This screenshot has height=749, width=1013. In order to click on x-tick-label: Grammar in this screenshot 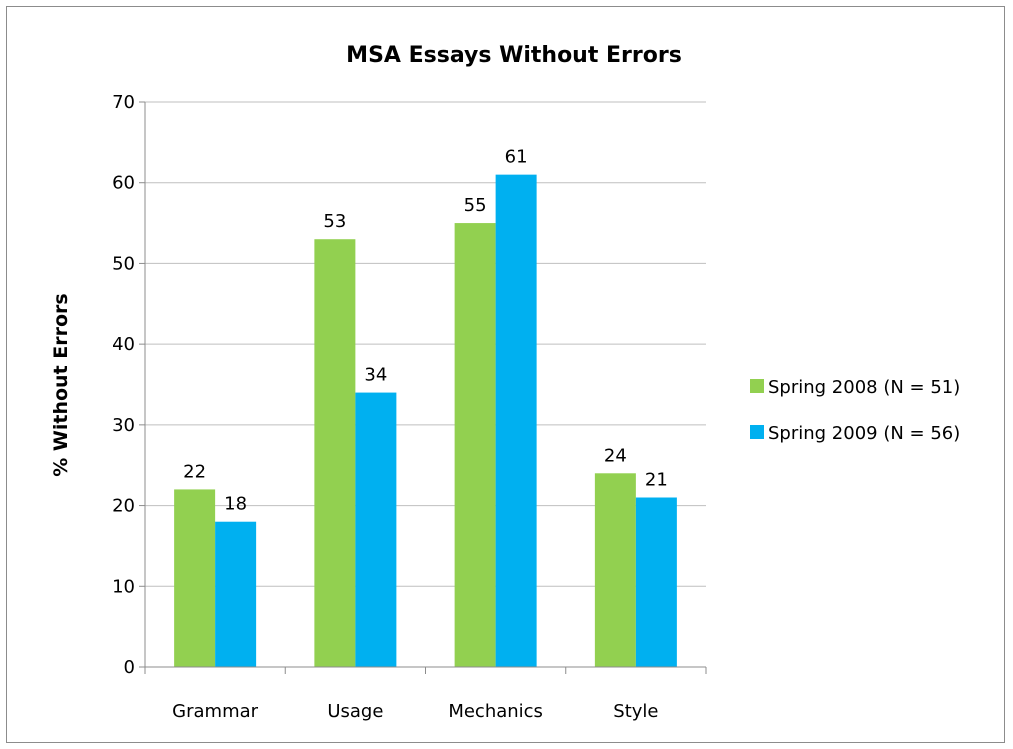, I will do `click(215, 711)`.